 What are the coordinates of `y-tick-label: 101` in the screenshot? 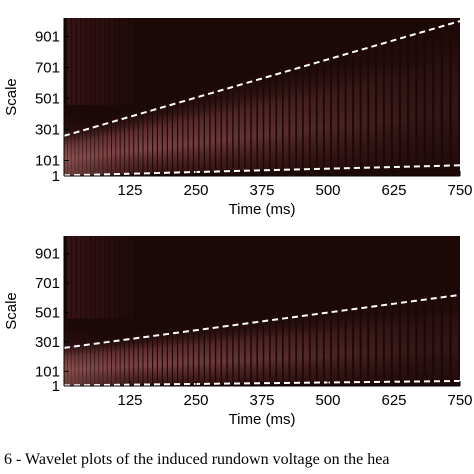 It's located at (47, 160).